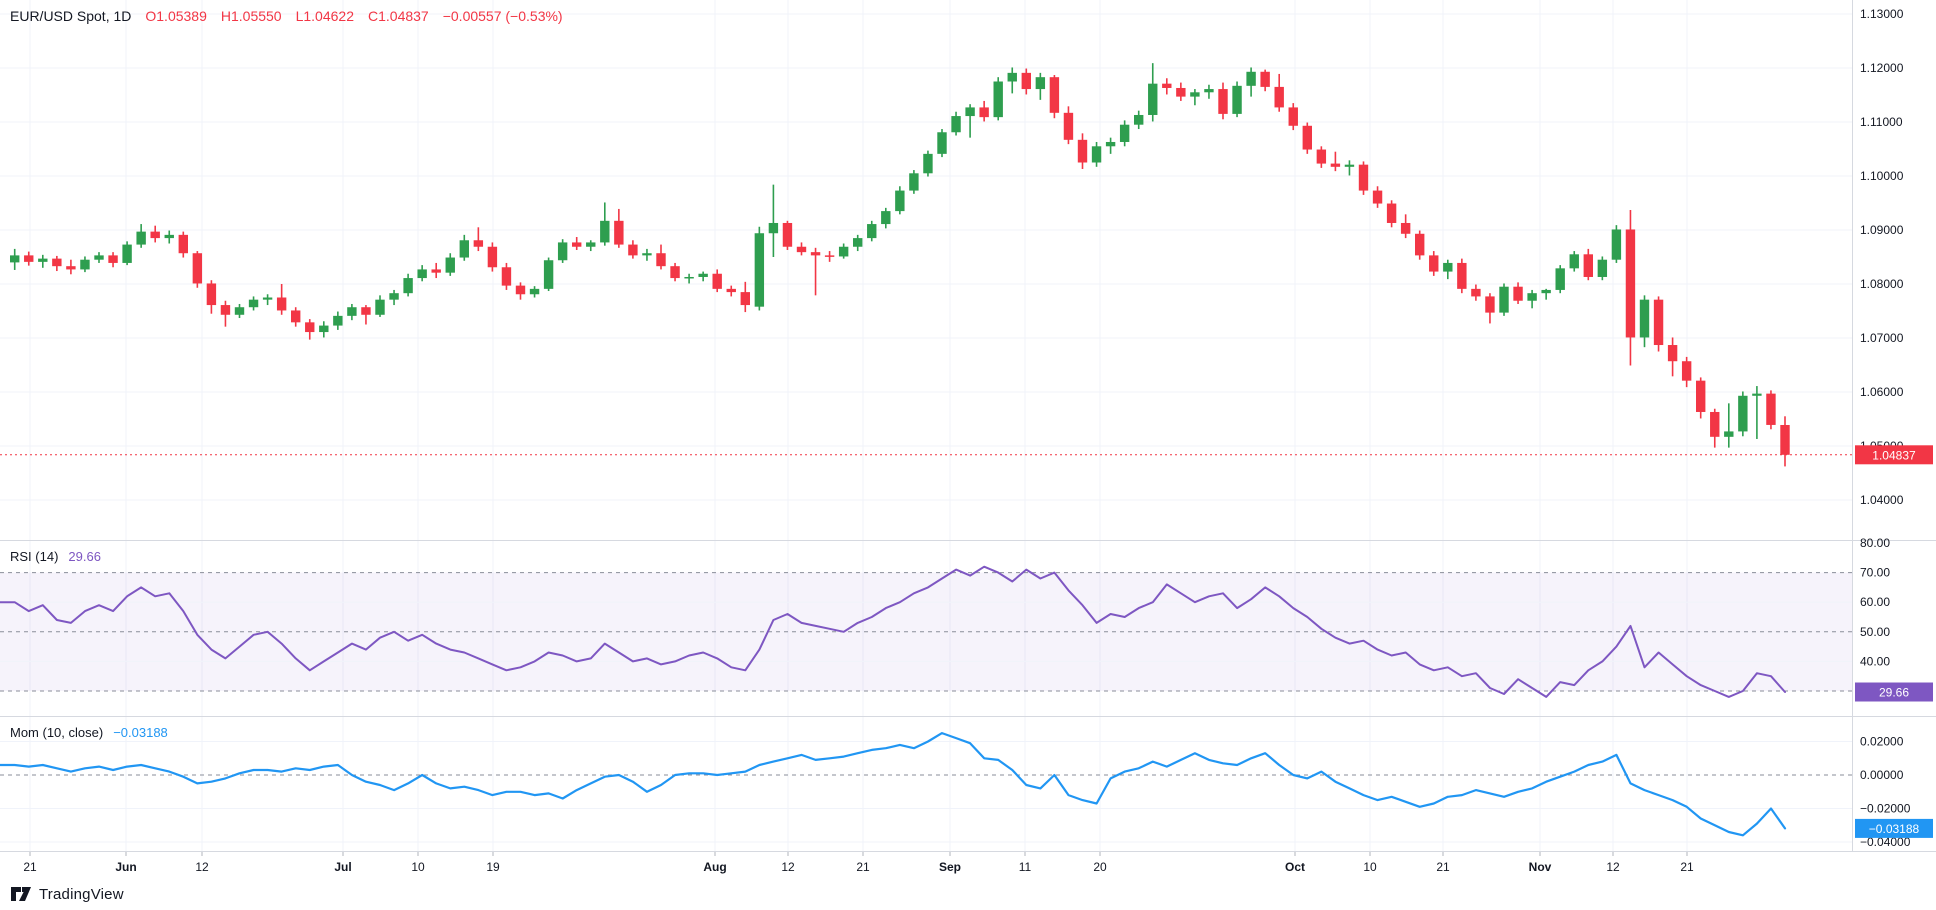 Image resolution: width=1936 pixels, height=910 pixels. Describe the element at coordinates (1882, 742) in the screenshot. I see `mom-axis-label: 0.02000` at that location.